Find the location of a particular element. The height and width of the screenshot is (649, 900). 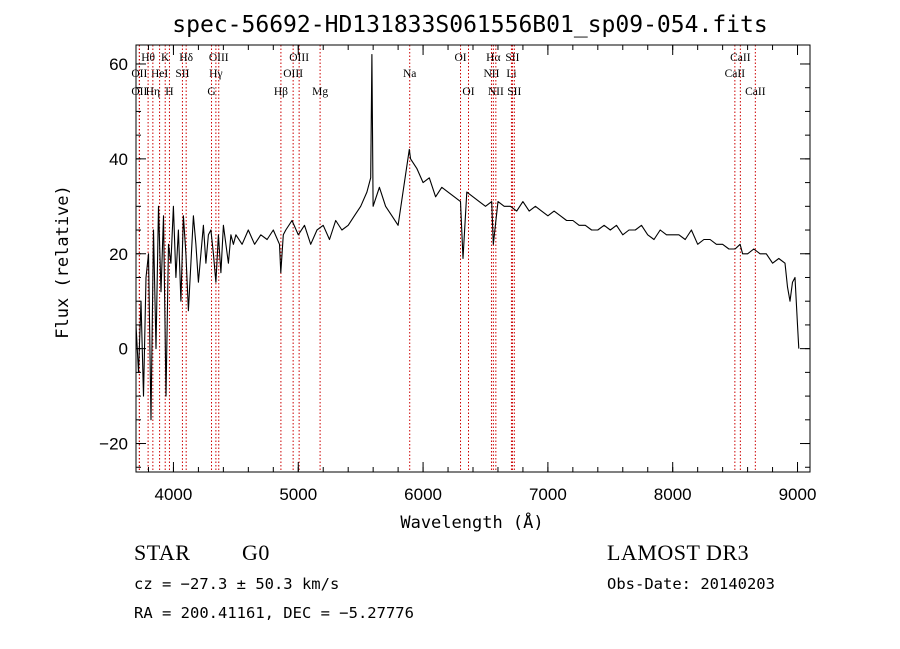

spectral-line-label: Hβ is located at coordinates (281, 92).